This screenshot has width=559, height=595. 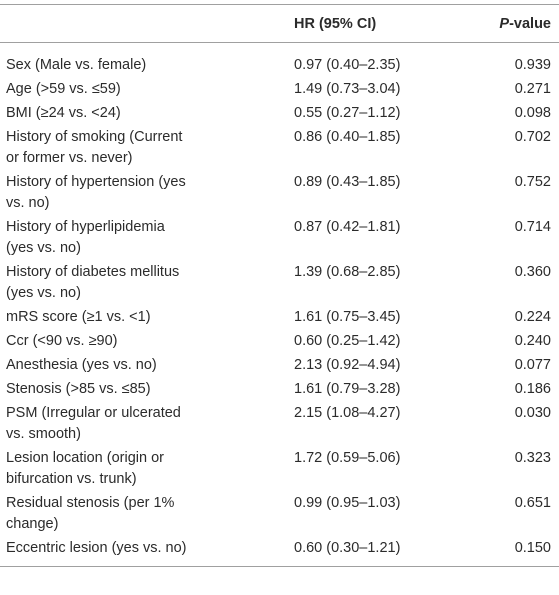 What do you see at coordinates (532, 65) in the screenshot?
I see `p-value-cell: 0.939` at bounding box center [532, 65].